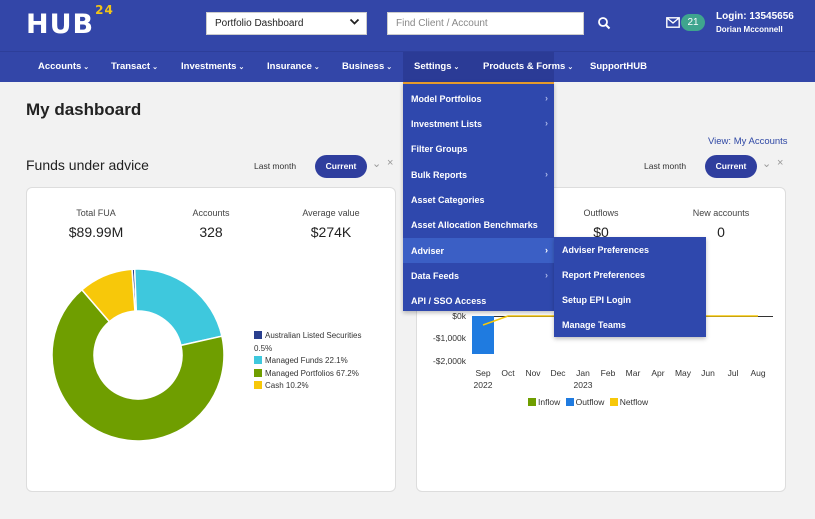 The height and width of the screenshot is (519, 815). Describe the element at coordinates (721, 213) in the screenshot. I see `new-accounts-label: New accounts` at that location.